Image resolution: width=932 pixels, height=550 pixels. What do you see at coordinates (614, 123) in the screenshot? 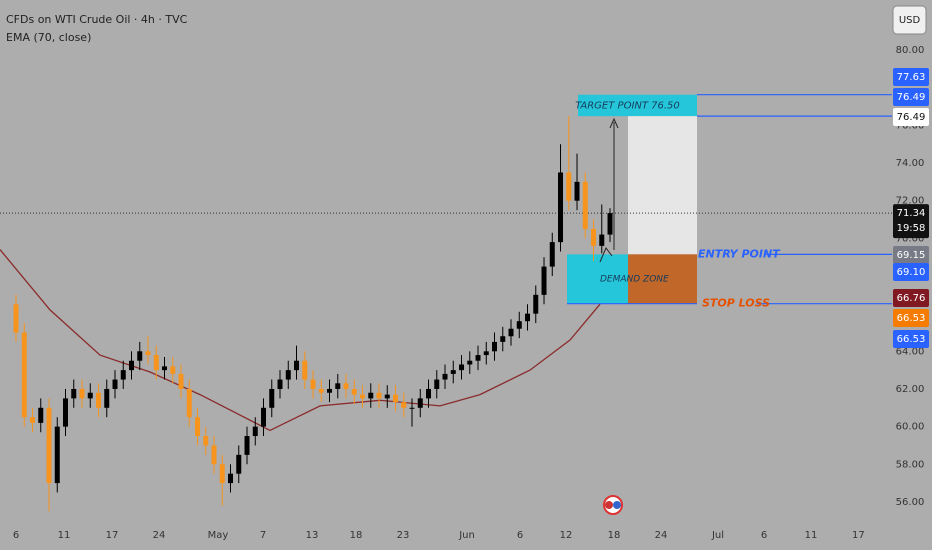
I see `arrow-head` at bounding box center [614, 123].